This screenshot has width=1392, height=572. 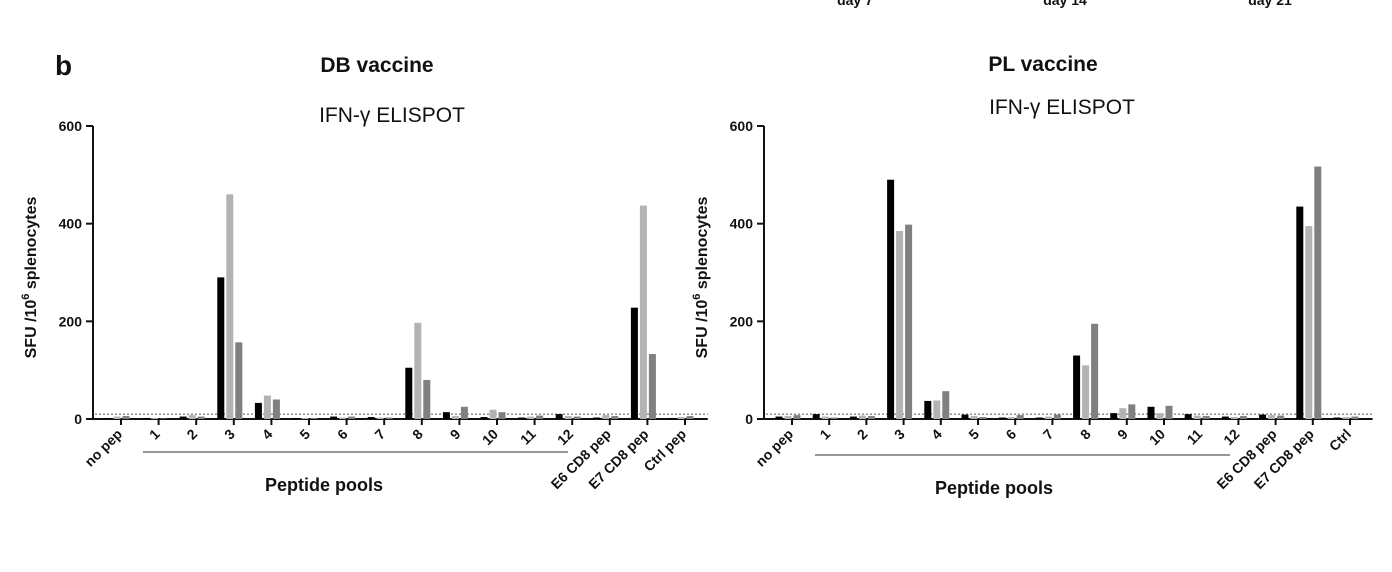 What do you see at coordinates (1340, 440) in the screenshot?
I see `x-tick-label: Ctrl` at bounding box center [1340, 440].